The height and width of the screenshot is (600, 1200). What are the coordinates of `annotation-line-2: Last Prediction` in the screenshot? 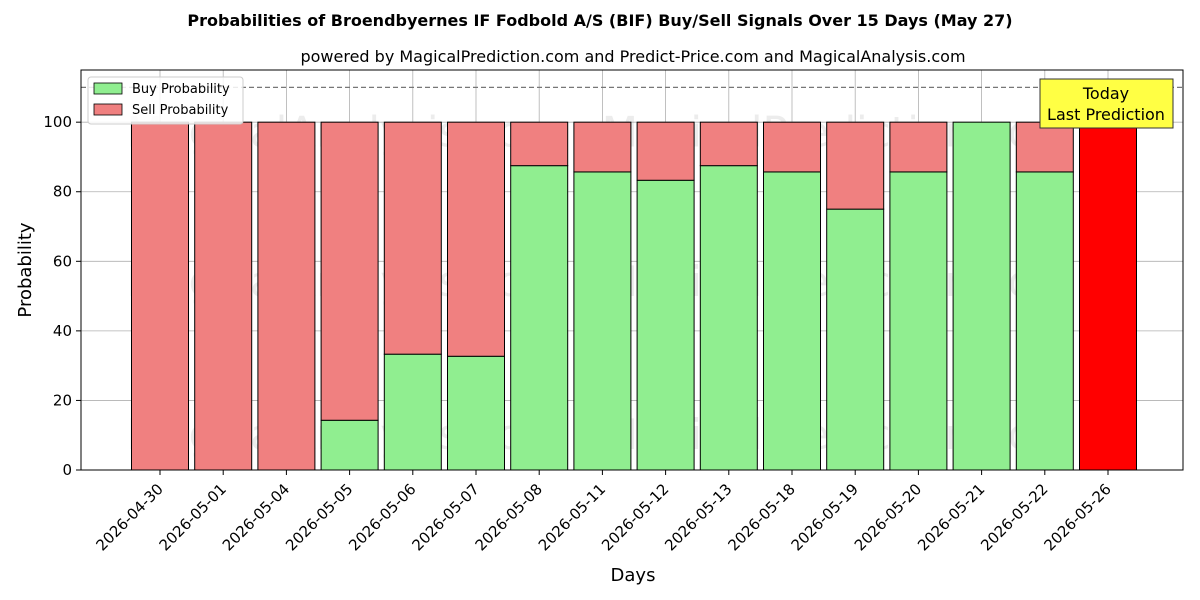 It's located at (1106, 114).